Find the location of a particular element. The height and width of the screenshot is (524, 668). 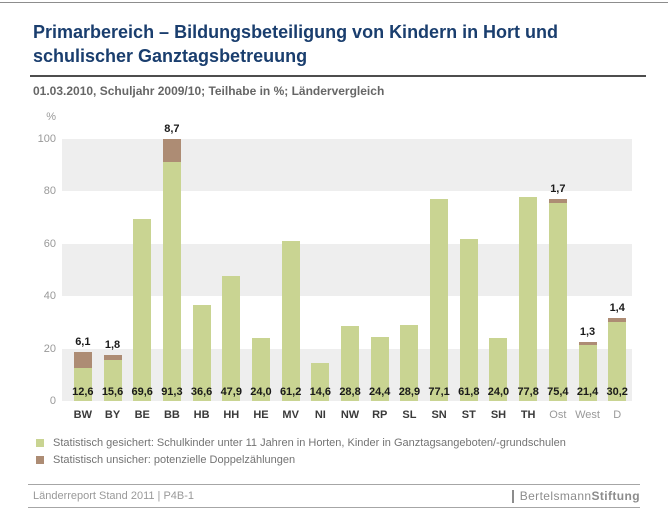

bar-group-by: 1,8 15,6 BY is located at coordinates (113, 280).